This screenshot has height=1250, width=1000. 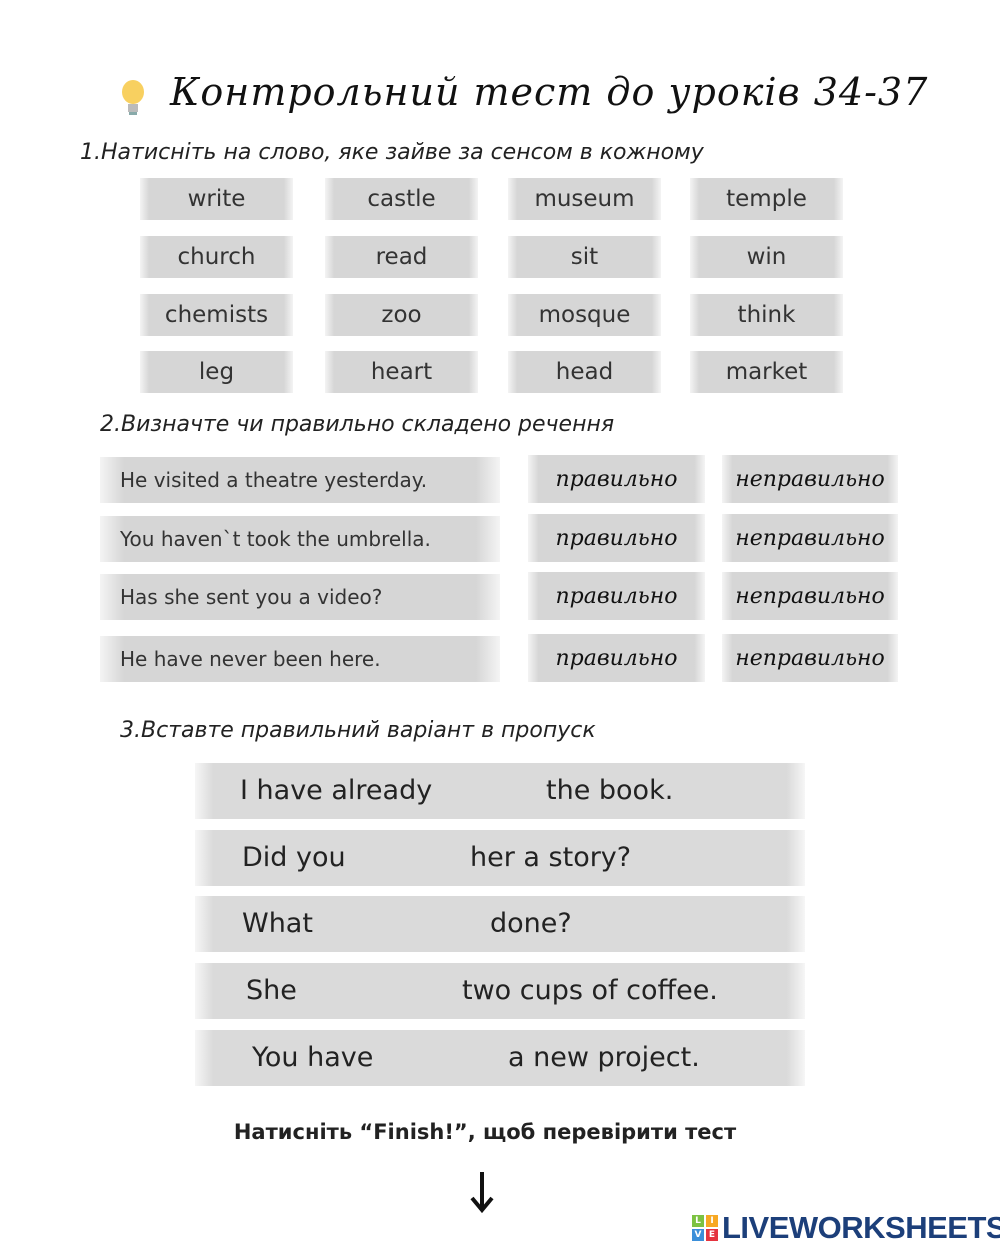 What do you see at coordinates (590, 990) in the screenshot?
I see `sentence-end: two cups of coffee.` at bounding box center [590, 990].